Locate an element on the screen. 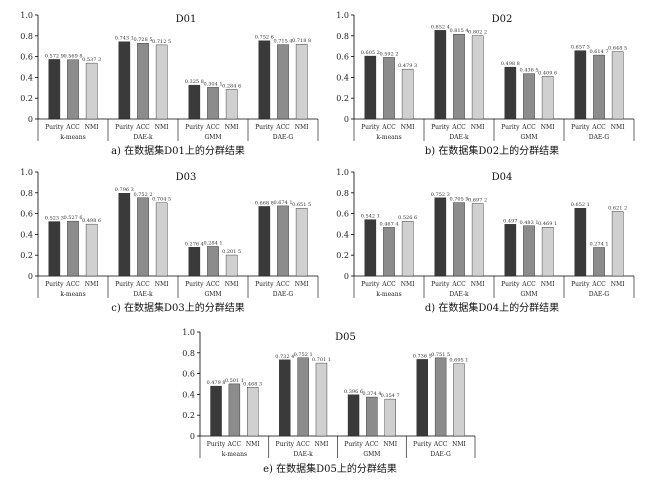  chart-title: D03 is located at coordinates (186, 177).